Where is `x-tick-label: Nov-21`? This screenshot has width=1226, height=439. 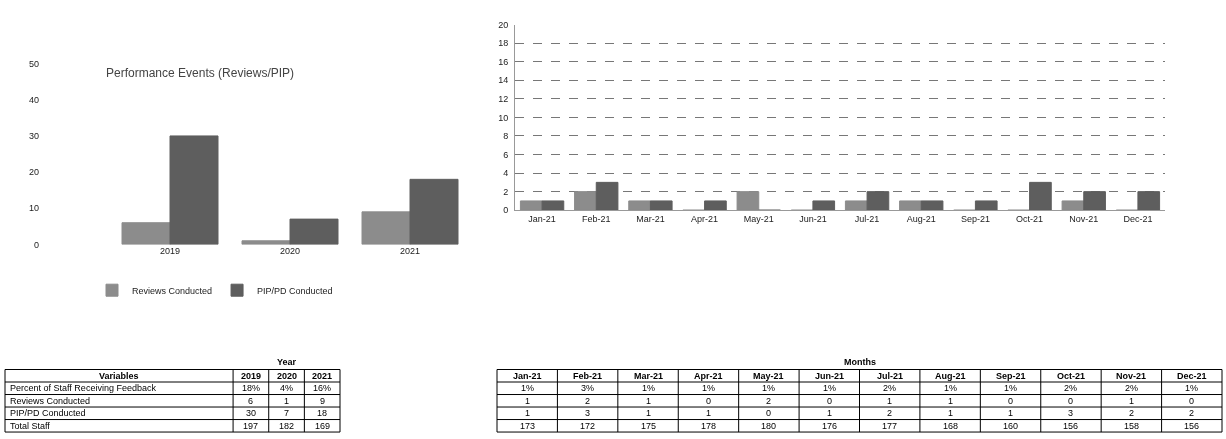
x-tick-label: Nov-21 is located at coordinates (1084, 219).